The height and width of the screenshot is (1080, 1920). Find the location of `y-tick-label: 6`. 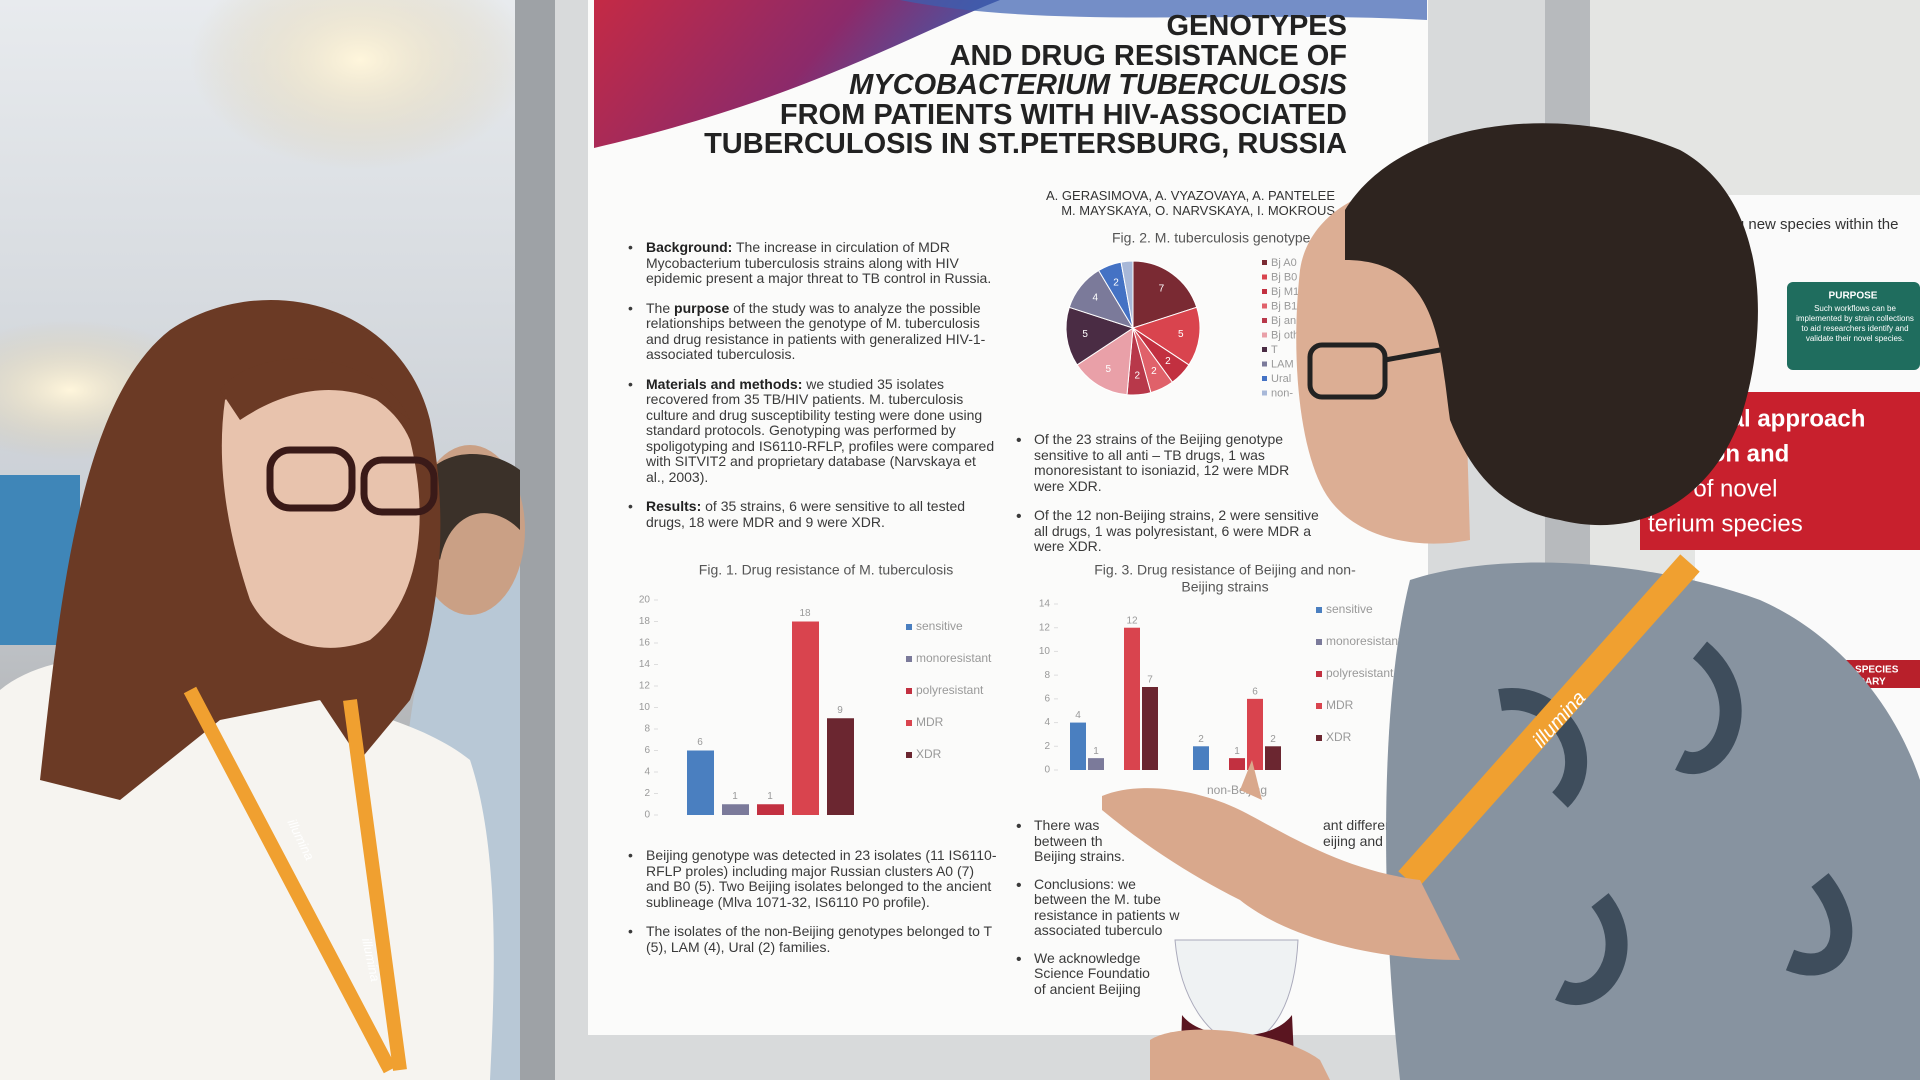

y-tick-label: 6 is located at coordinates (647, 750).